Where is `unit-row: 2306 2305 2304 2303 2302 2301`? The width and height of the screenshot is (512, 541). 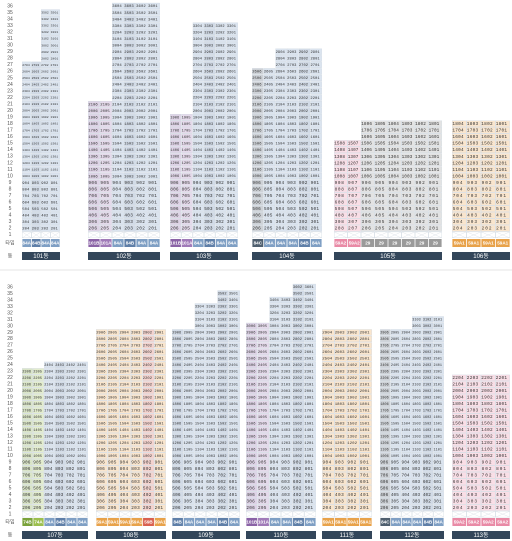 unit-row: 2306 2305 2304 2303 2302 2301 is located at coordinates (205, 373).